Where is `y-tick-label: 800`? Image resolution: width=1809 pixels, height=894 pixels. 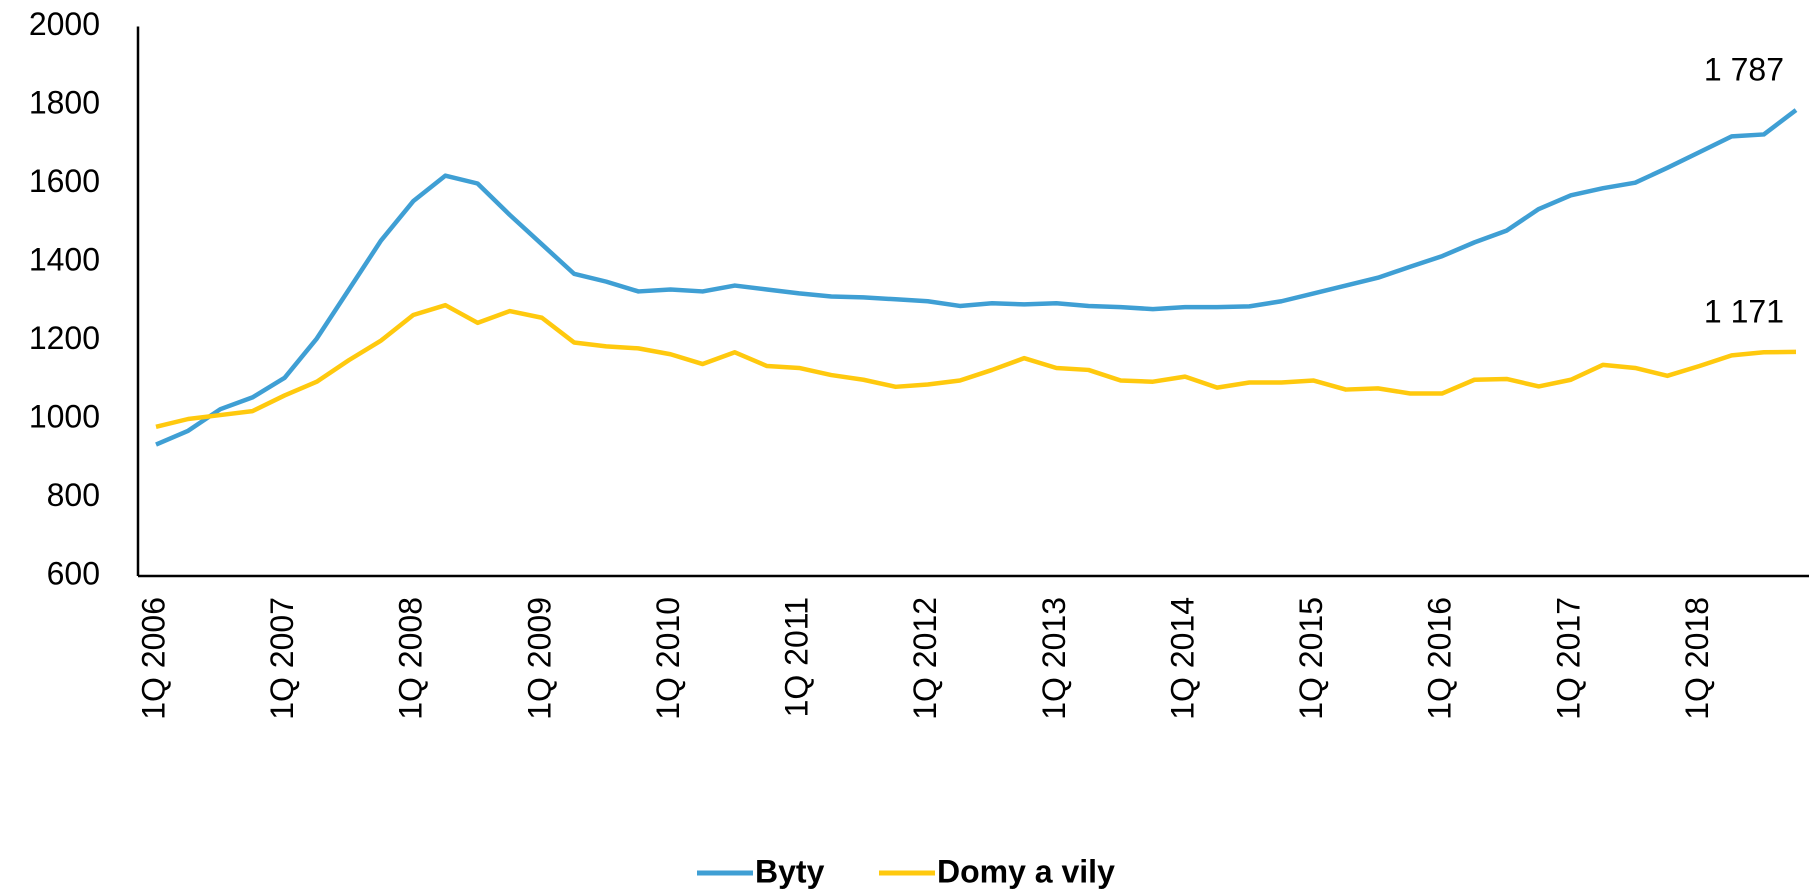 y-tick-label: 800 is located at coordinates (73, 495).